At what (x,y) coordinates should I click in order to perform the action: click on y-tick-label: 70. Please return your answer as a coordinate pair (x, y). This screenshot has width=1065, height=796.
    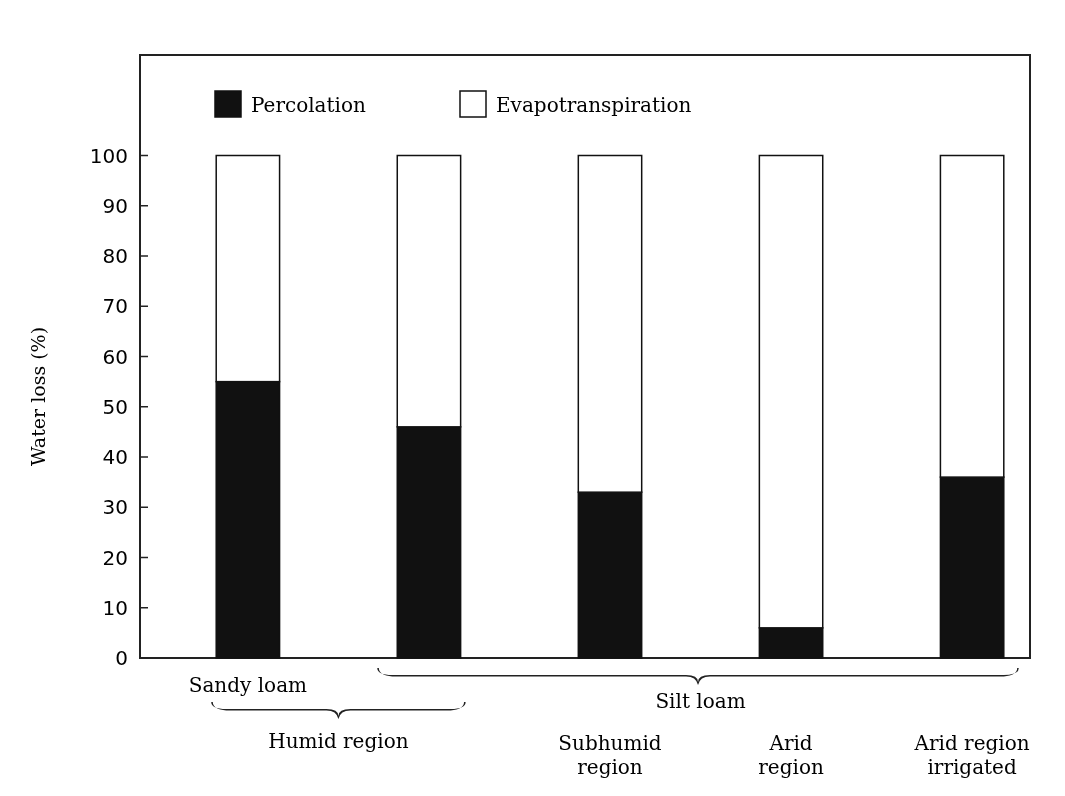
    Looking at the image, I should click on (115, 306).